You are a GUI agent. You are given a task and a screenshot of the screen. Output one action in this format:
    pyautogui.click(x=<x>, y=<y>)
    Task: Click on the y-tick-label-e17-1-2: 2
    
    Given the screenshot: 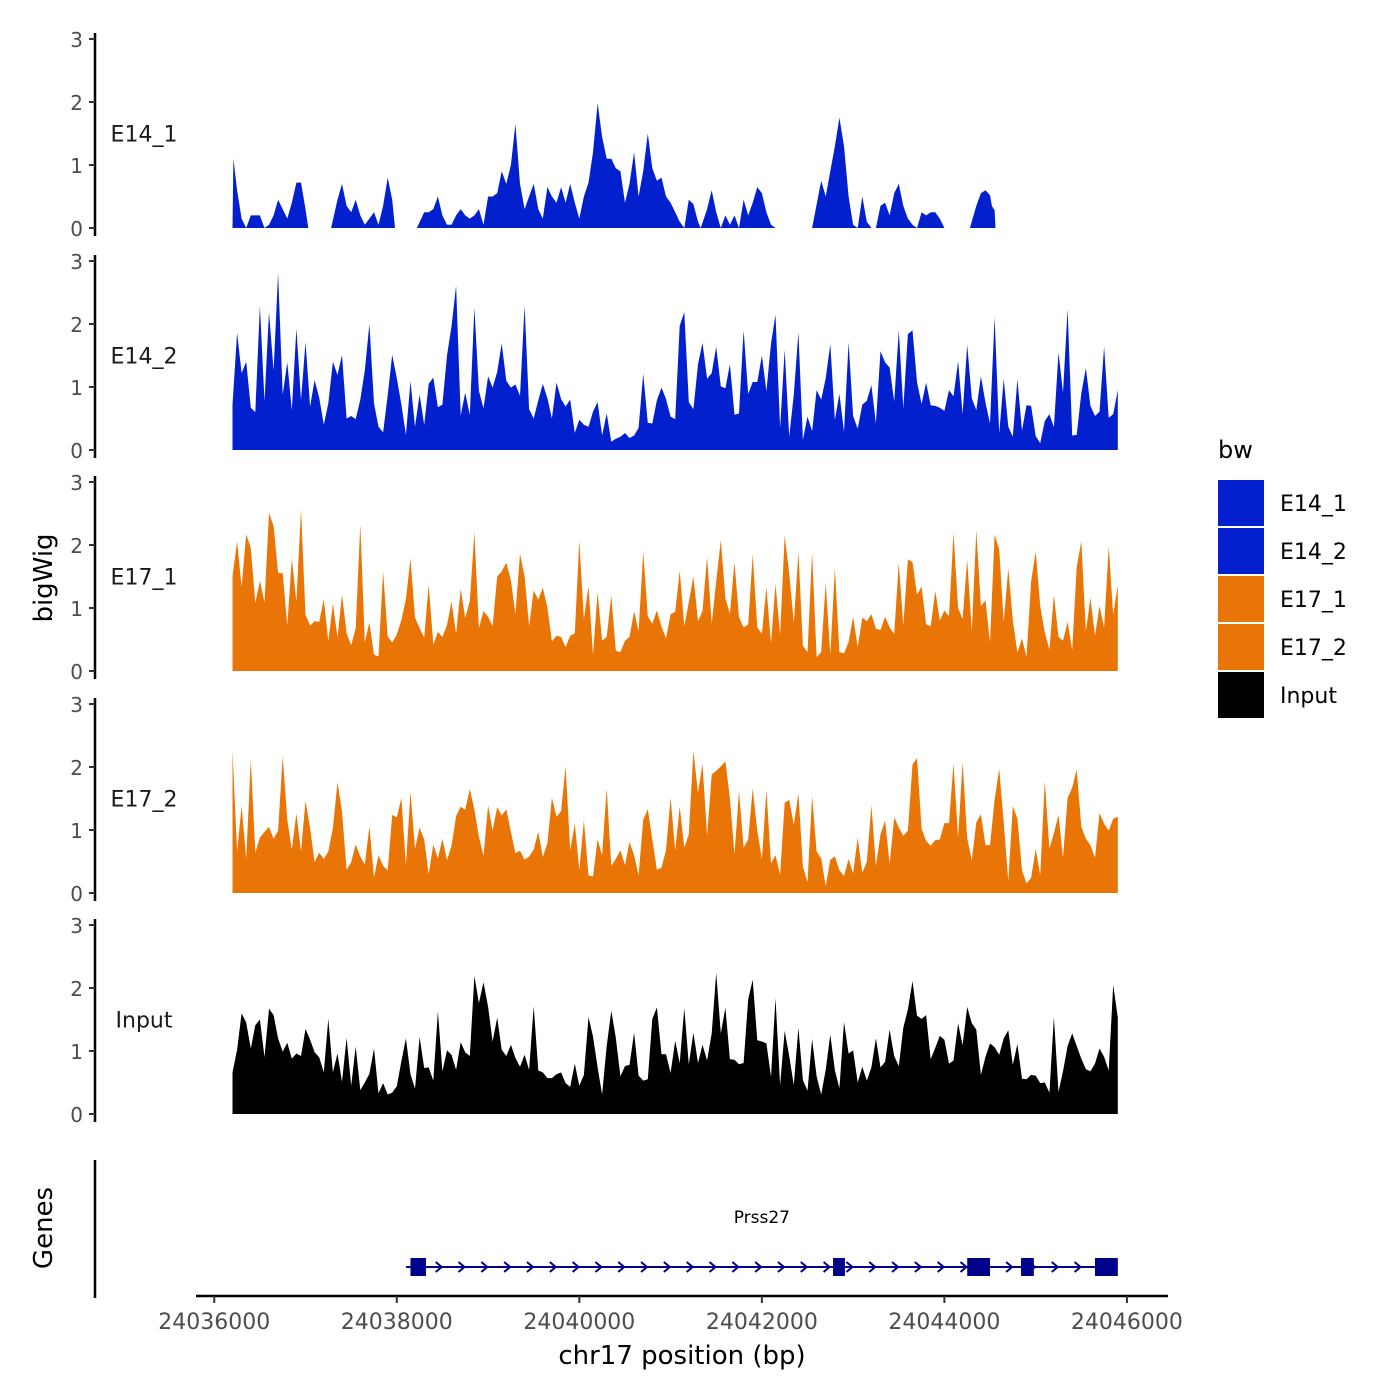 What is the action you would take?
    pyautogui.click(x=76, y=546)
    